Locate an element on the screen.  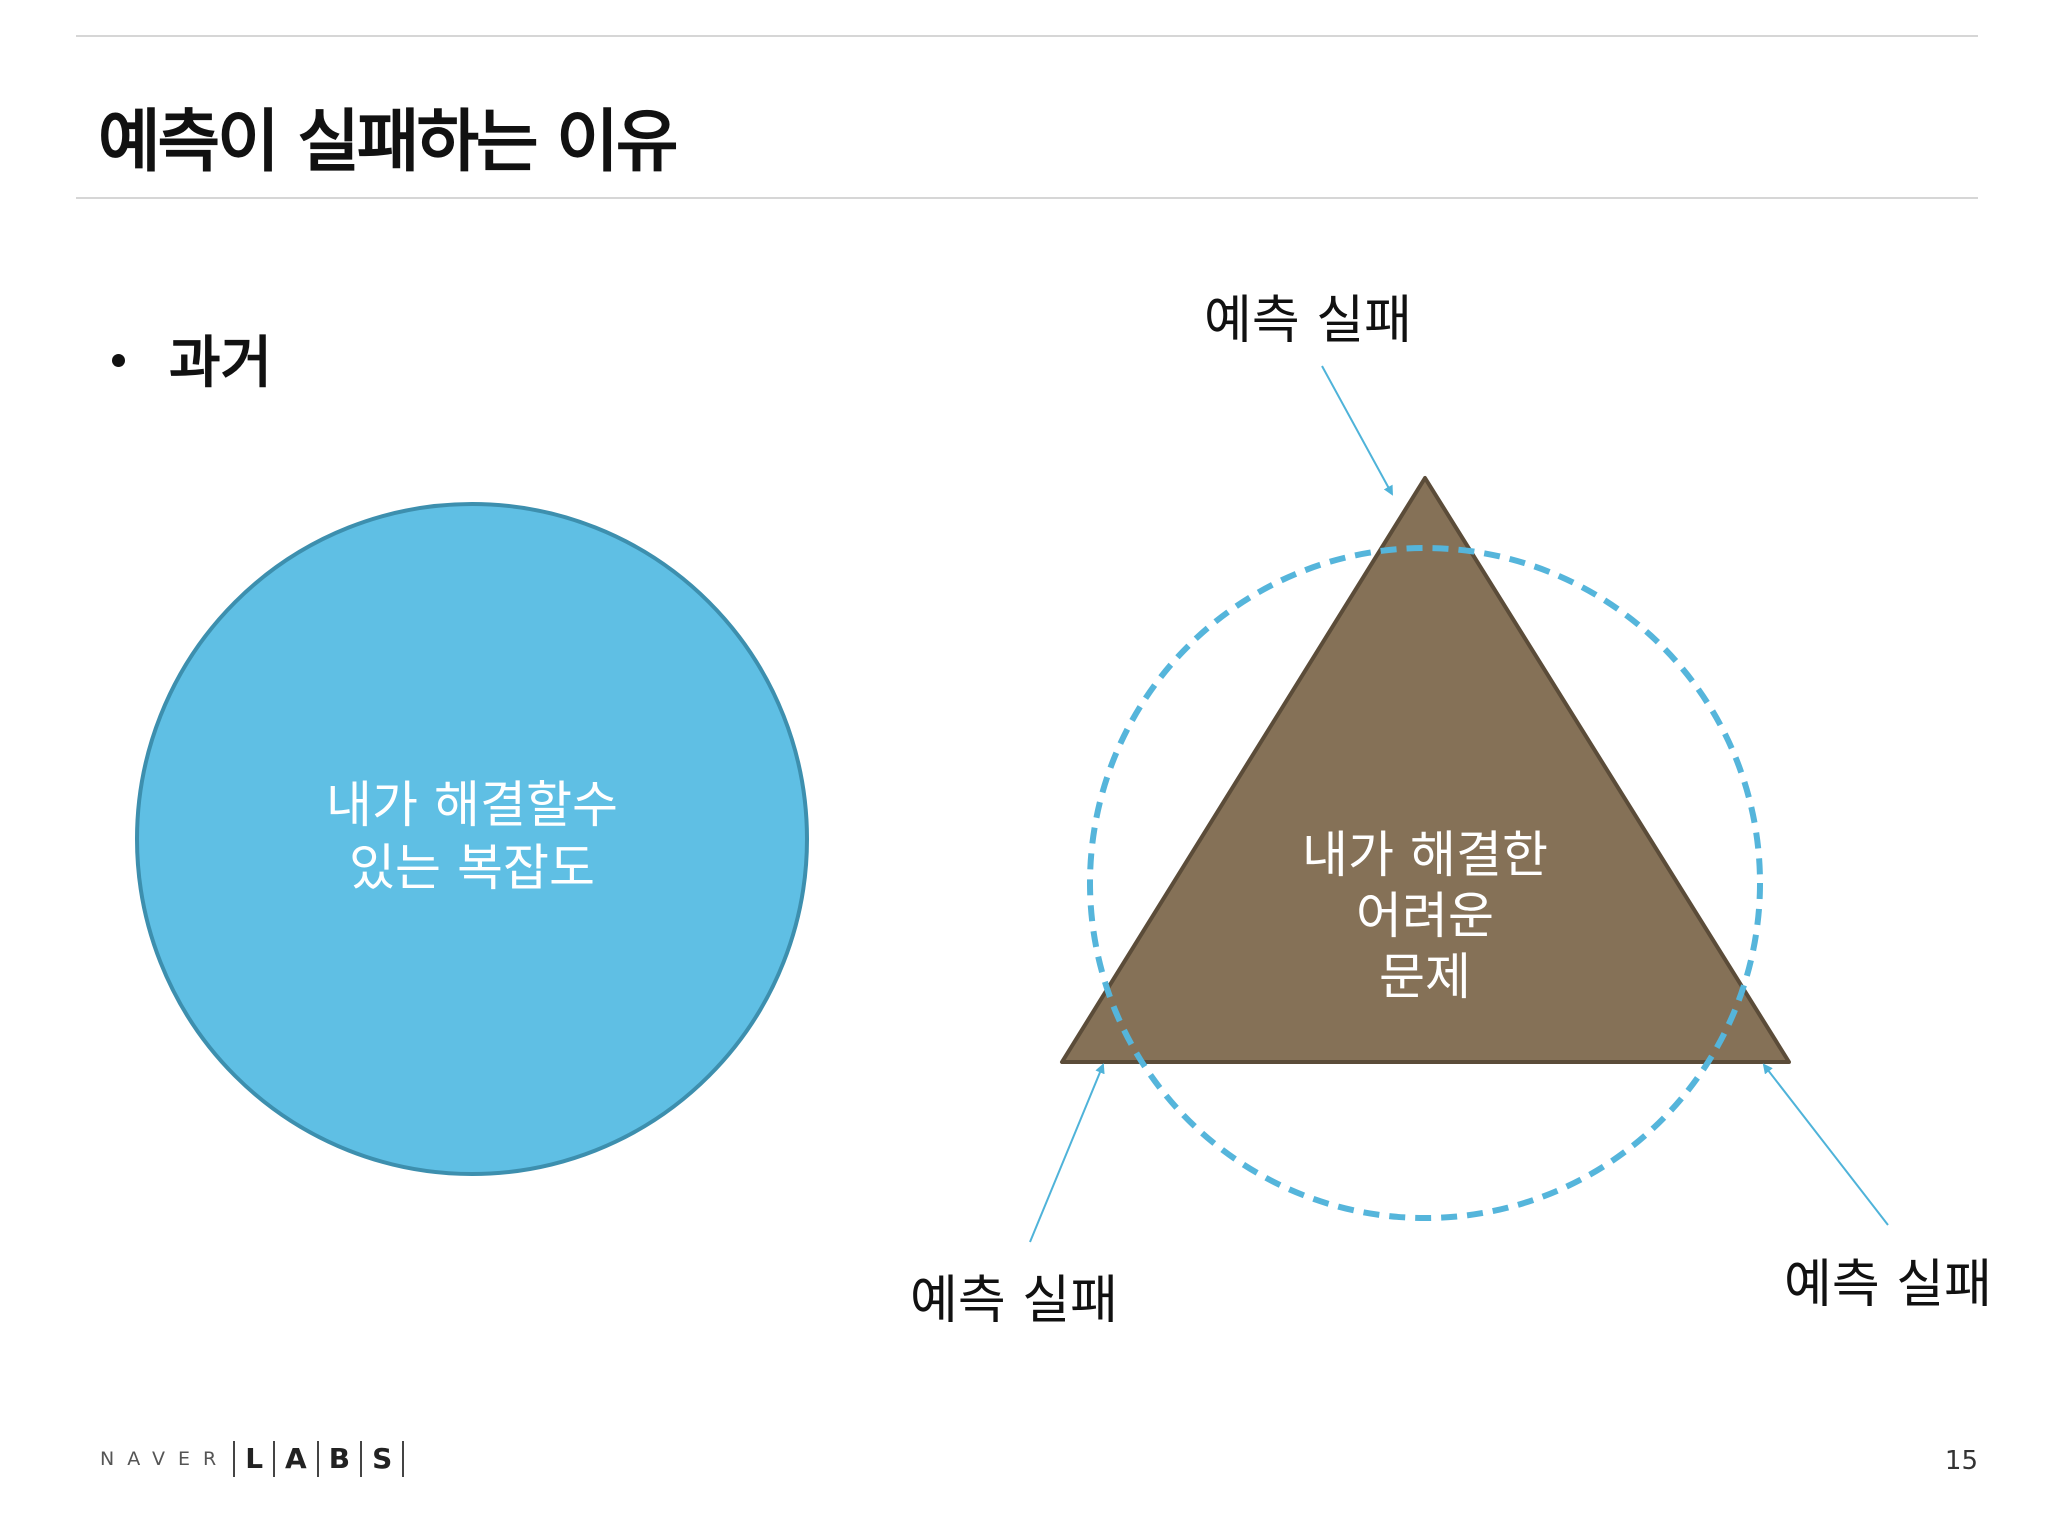
bullet-dot-icon is located at coordinates (118, 361).